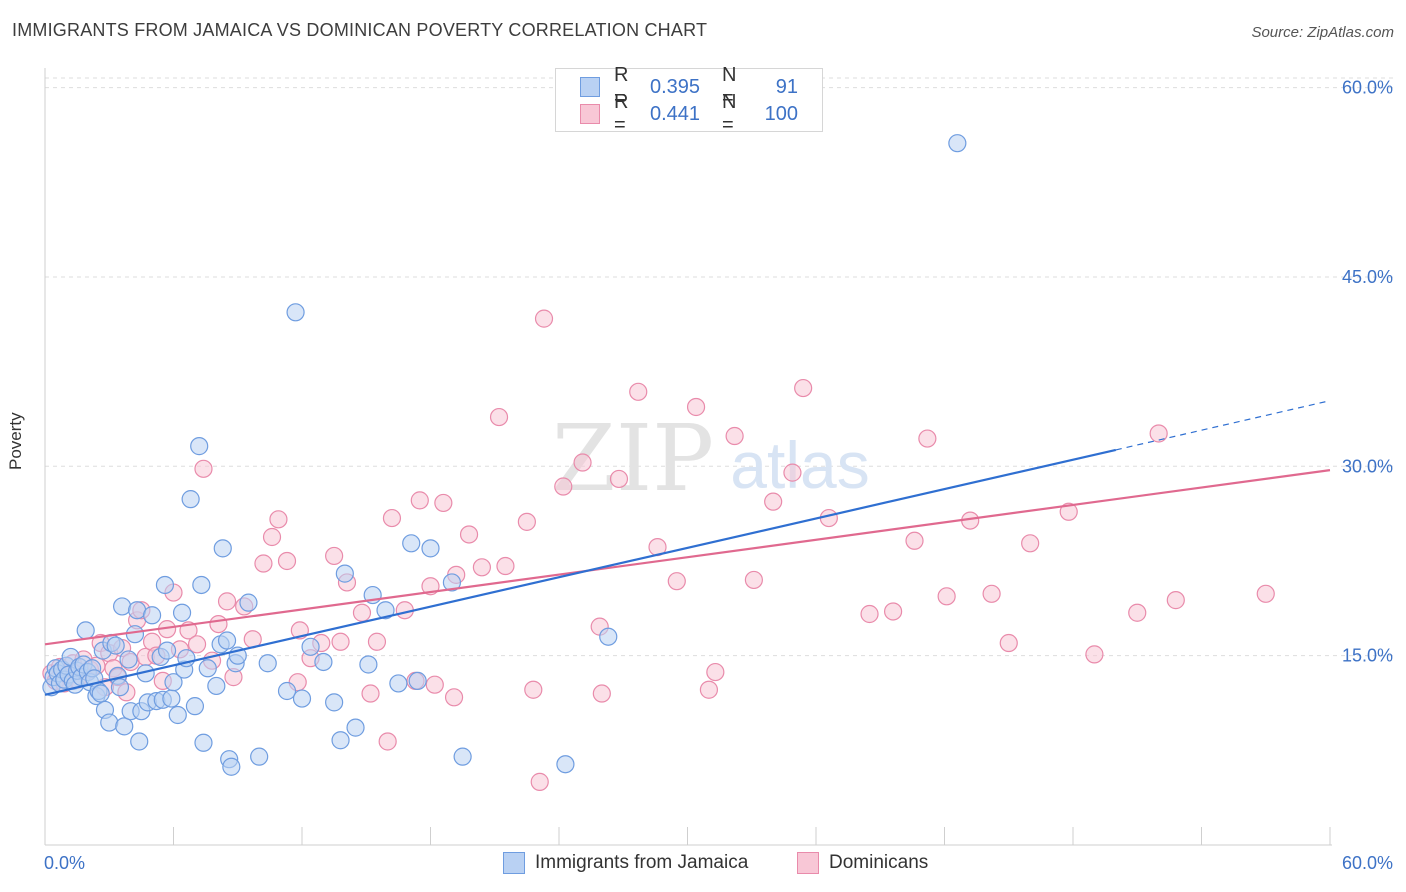  I want to click on bottom-legend-swatch-dominicans, so click(808, 863).